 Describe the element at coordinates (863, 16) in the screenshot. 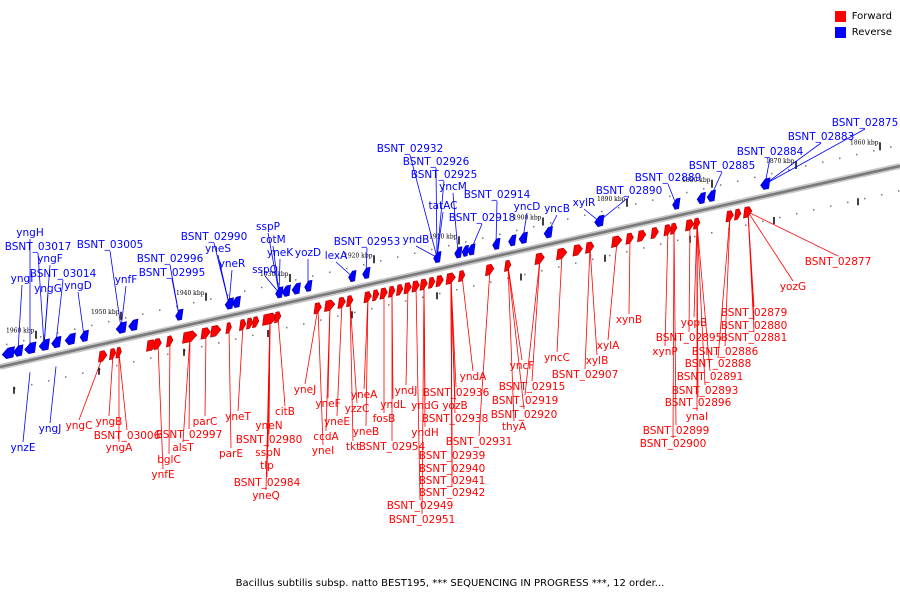

I see `legend-forward: Forward` at that location.